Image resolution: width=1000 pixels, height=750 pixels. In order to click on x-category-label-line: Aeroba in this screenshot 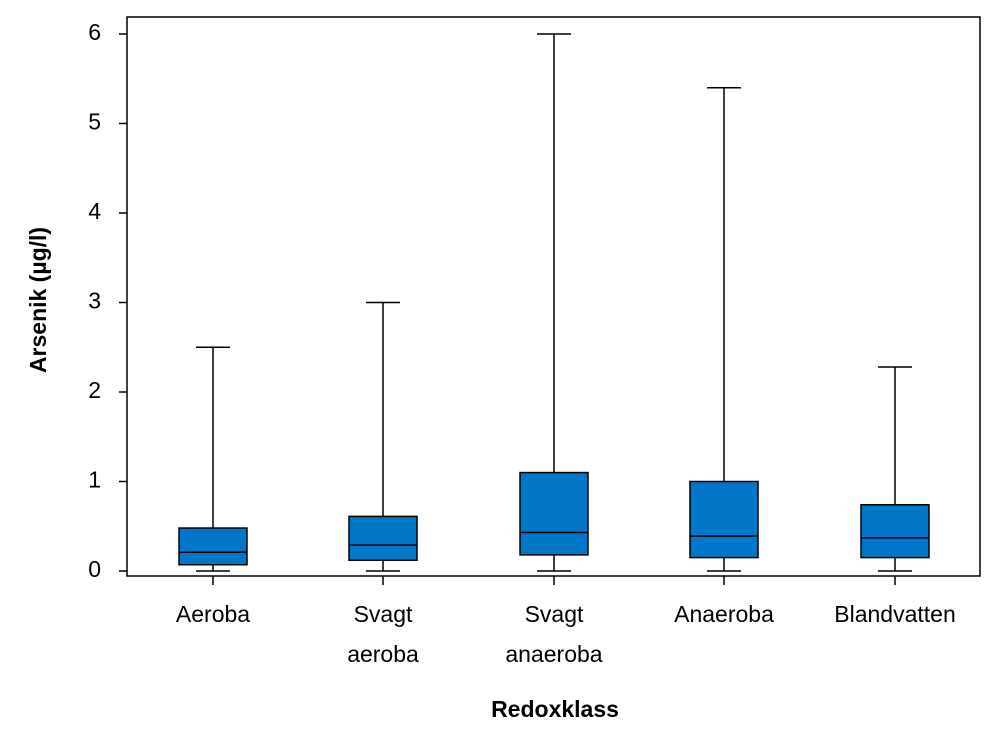, I will do `click(213, 614)`.